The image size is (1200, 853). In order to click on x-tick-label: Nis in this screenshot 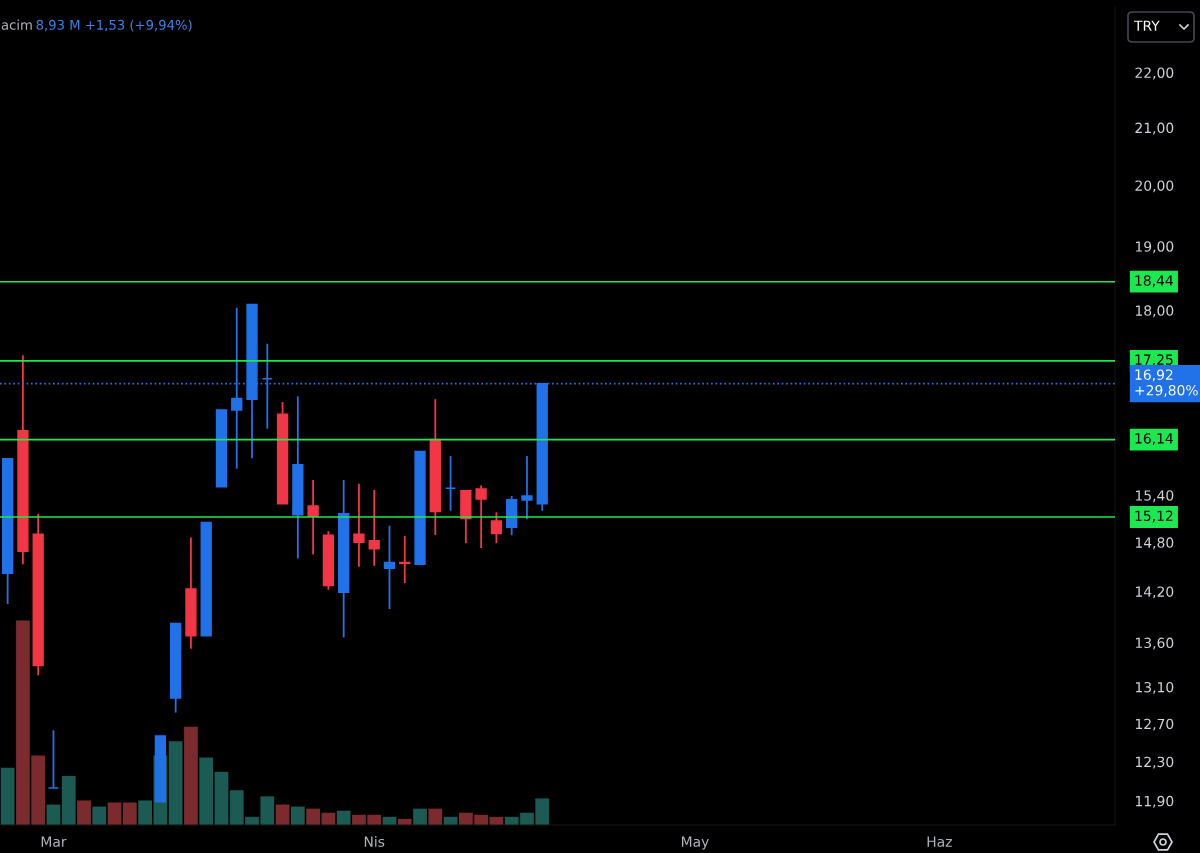, I will do `click(374, 841)`.